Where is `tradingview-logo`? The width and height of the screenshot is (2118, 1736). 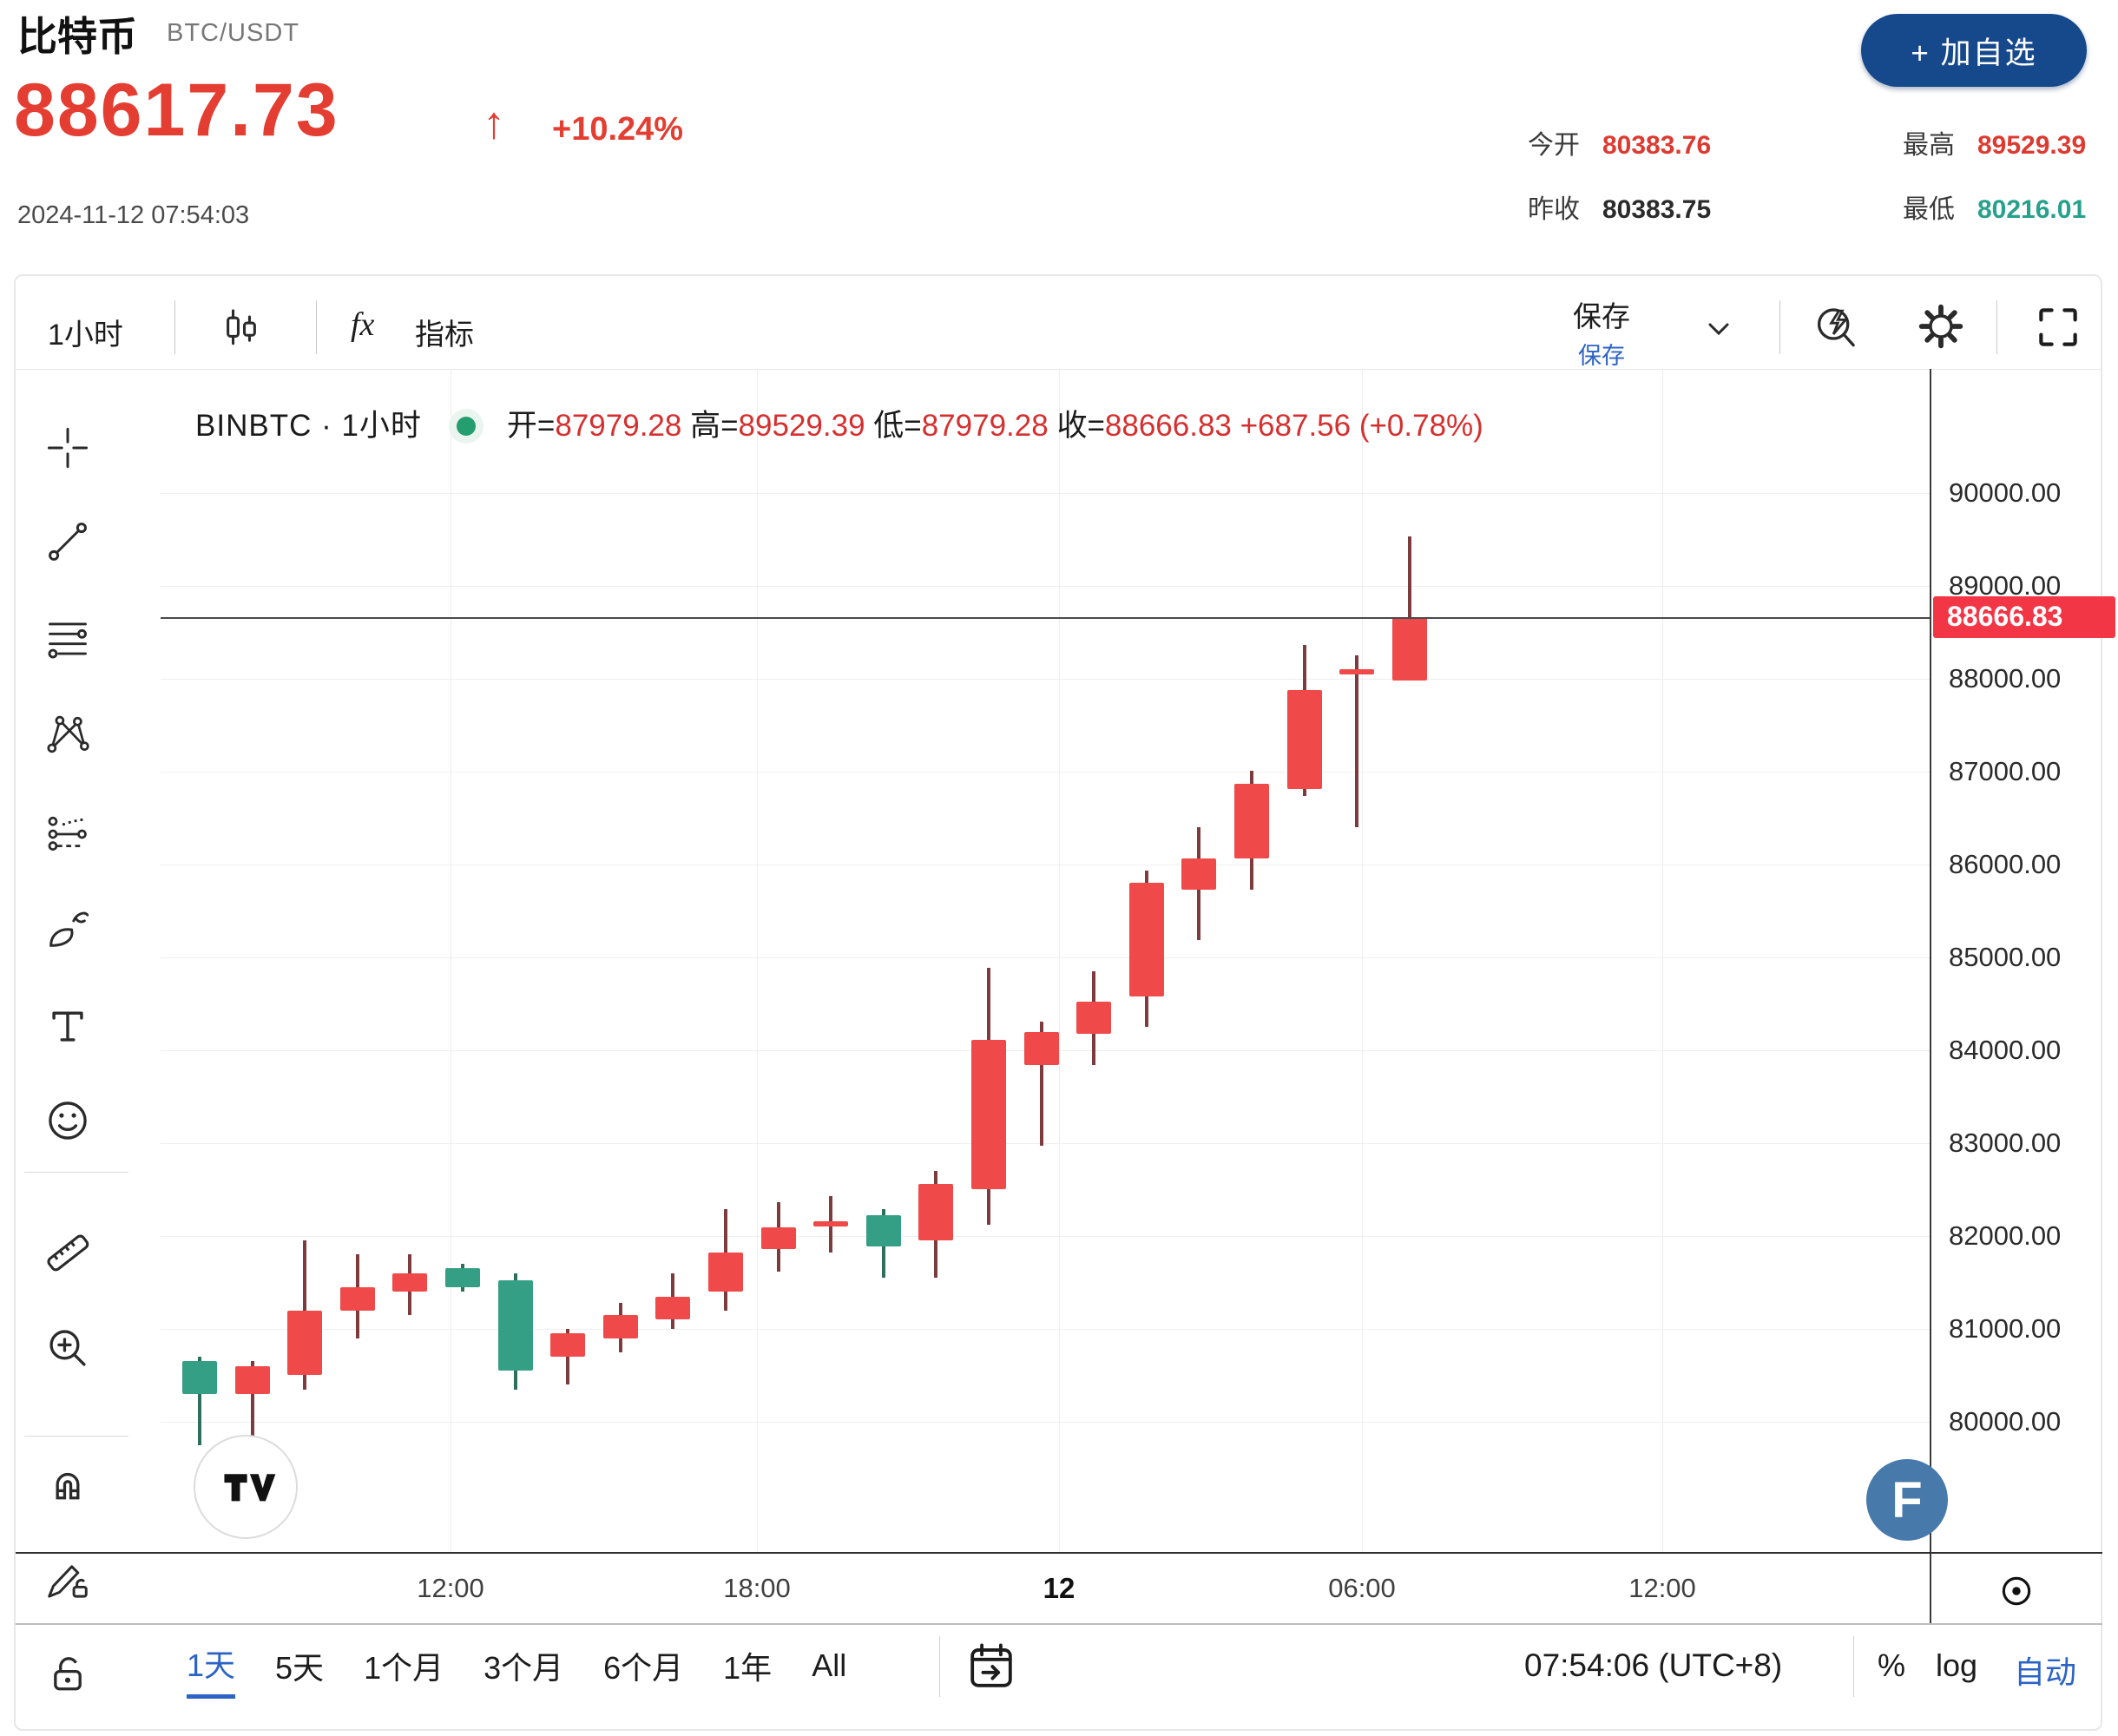 tradingview-logo is located at coordinates (246, 1487).